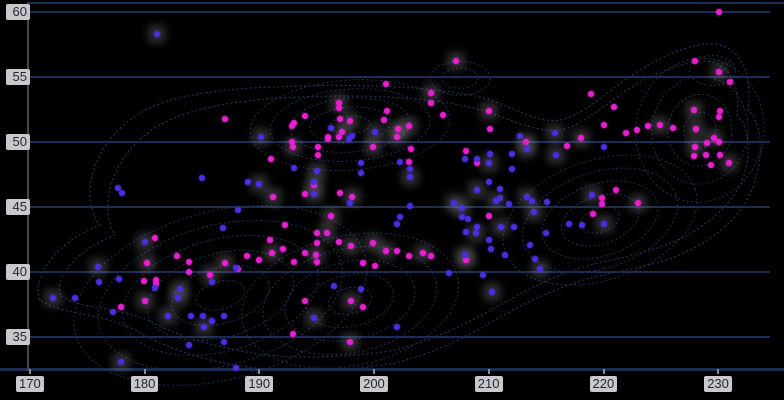 The image size is (784, 400). I want to click on y-tick-label-50: 50, so click(18, 142).